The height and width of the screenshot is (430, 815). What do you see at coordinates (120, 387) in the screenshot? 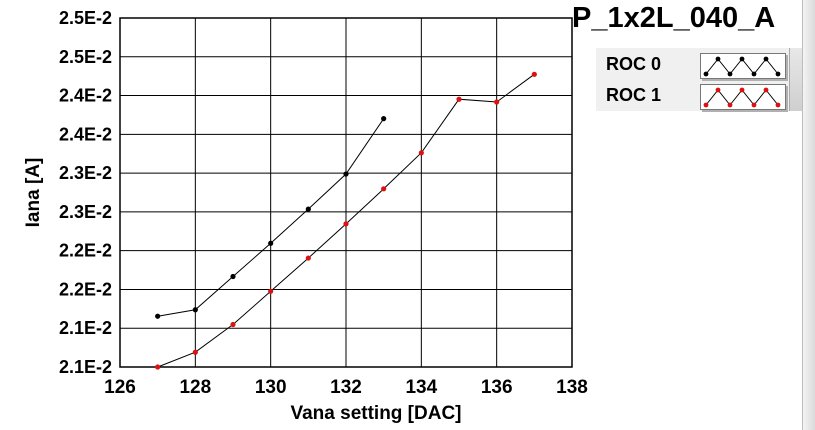
I see `x-tick-label: 126` at bounding box center [120, 387].